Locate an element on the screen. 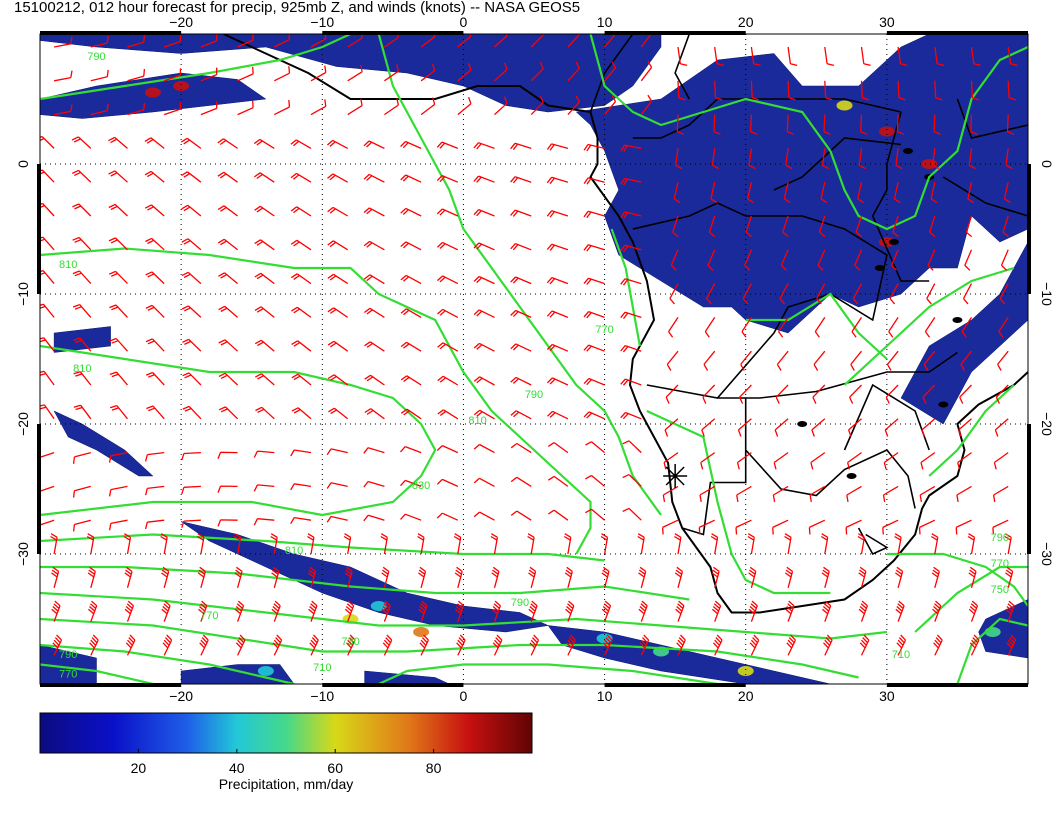  lat-tick-label-left: −30 is located at coordinates (23, 554).